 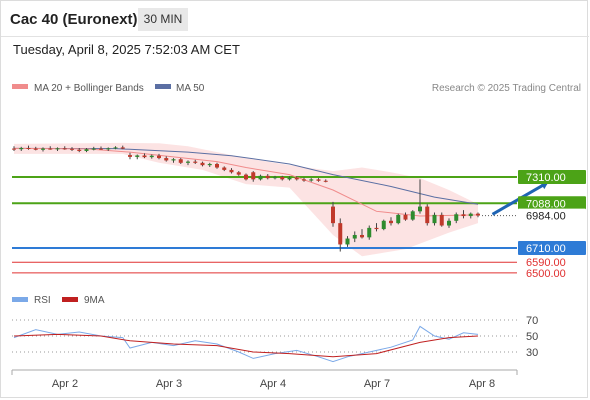 What do you see at coordinates (546, 217) in the screenshot?
I see `level-label: 6984.00` at bounding box center [546, 217].